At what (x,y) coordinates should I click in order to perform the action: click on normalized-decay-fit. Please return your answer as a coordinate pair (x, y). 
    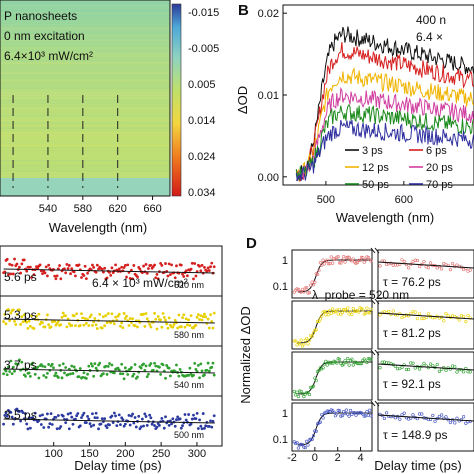
    Looking at the image, I should click on (425, 367).